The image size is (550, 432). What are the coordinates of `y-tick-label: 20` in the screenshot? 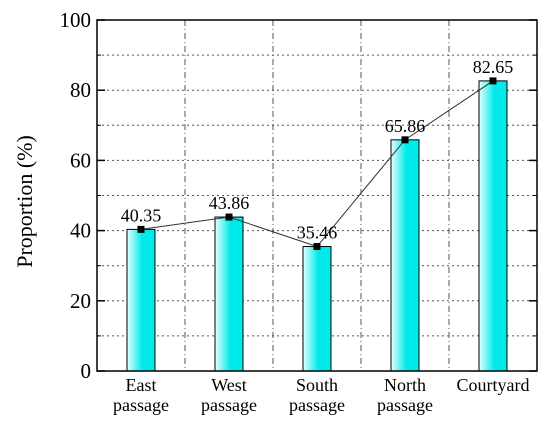 It's located at (80, 301).